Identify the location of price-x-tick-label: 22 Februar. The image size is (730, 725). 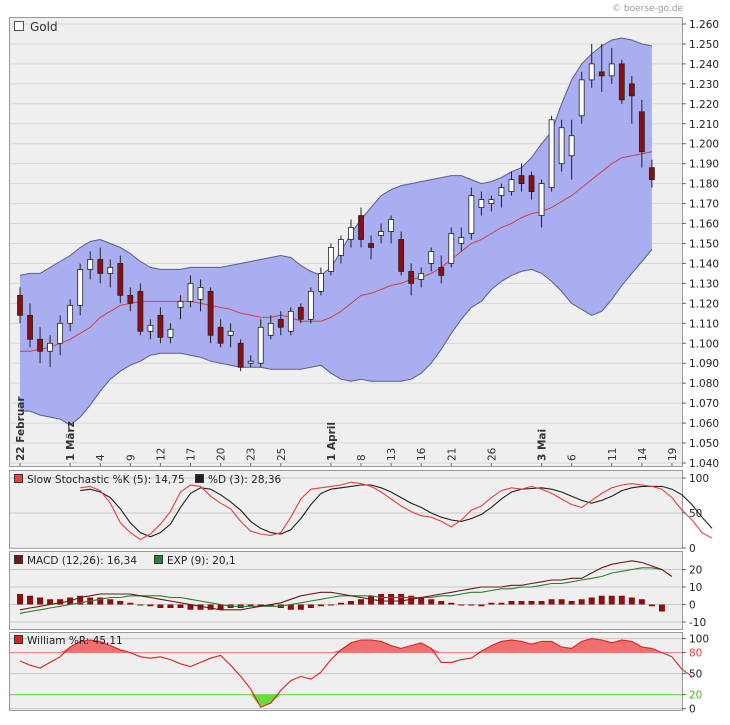
(21, 428).